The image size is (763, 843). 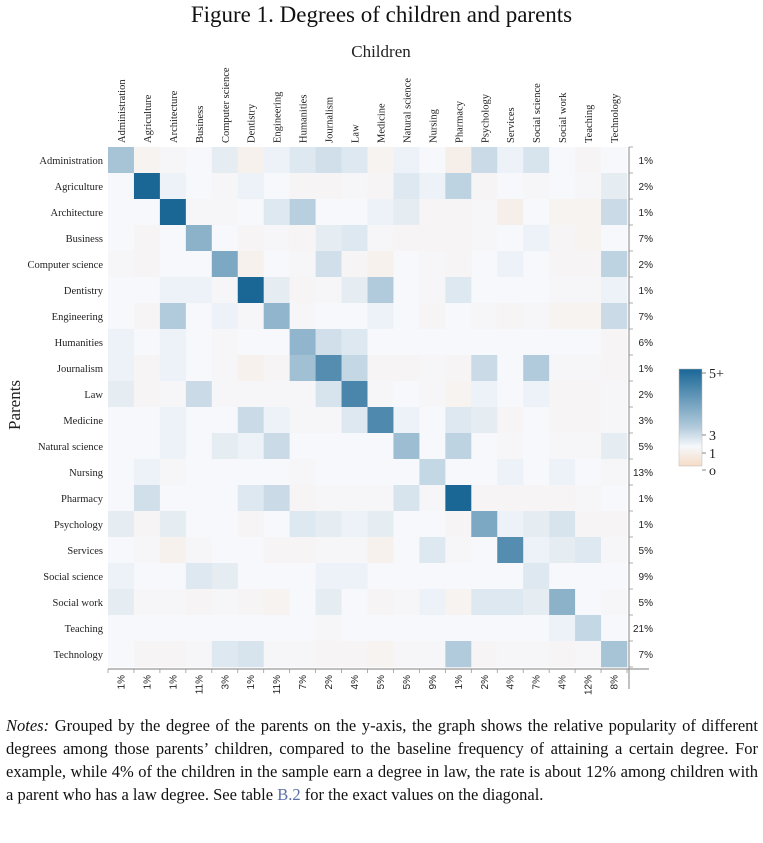 I want to click on column-share-label: 7%, so click(x=303, y=682).